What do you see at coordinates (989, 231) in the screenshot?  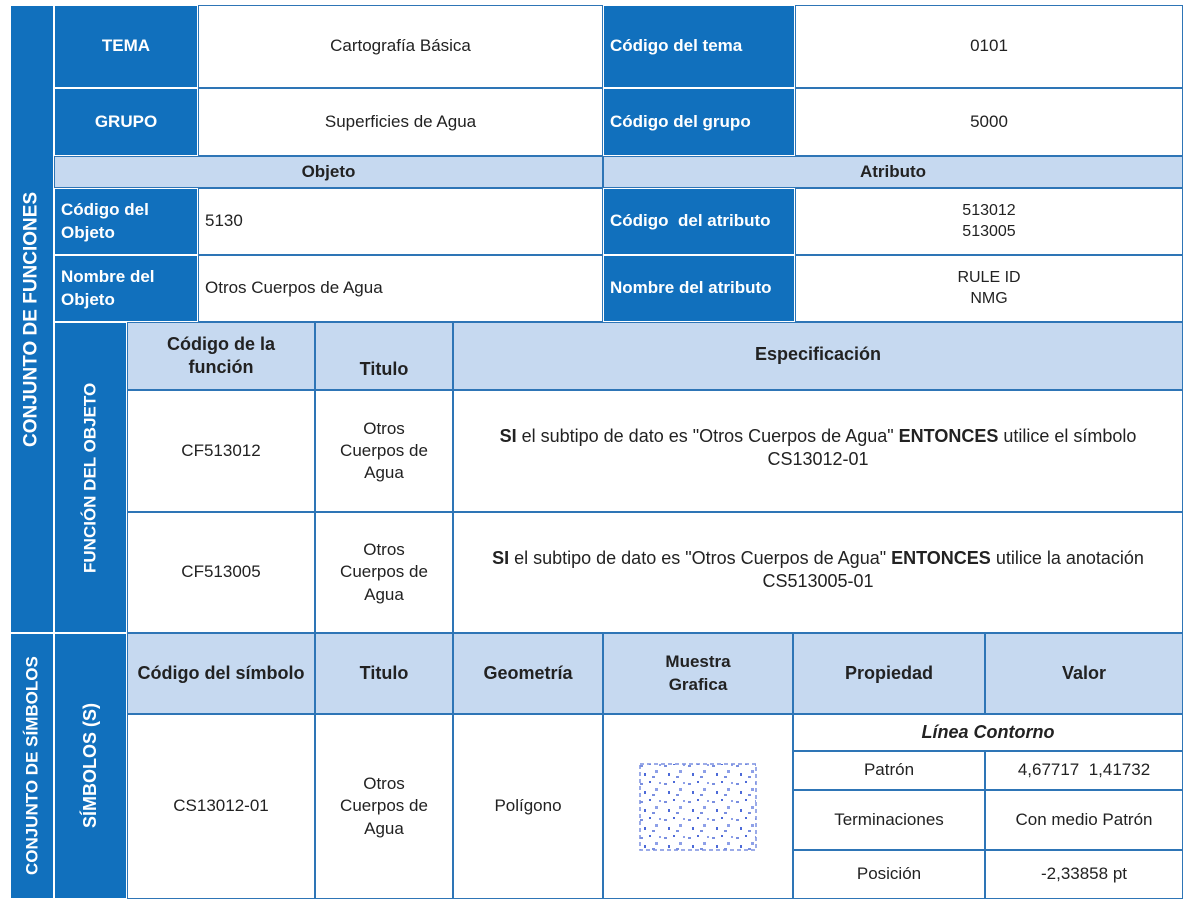 I see `value-line: 513005` at bounding box center [989, 231].